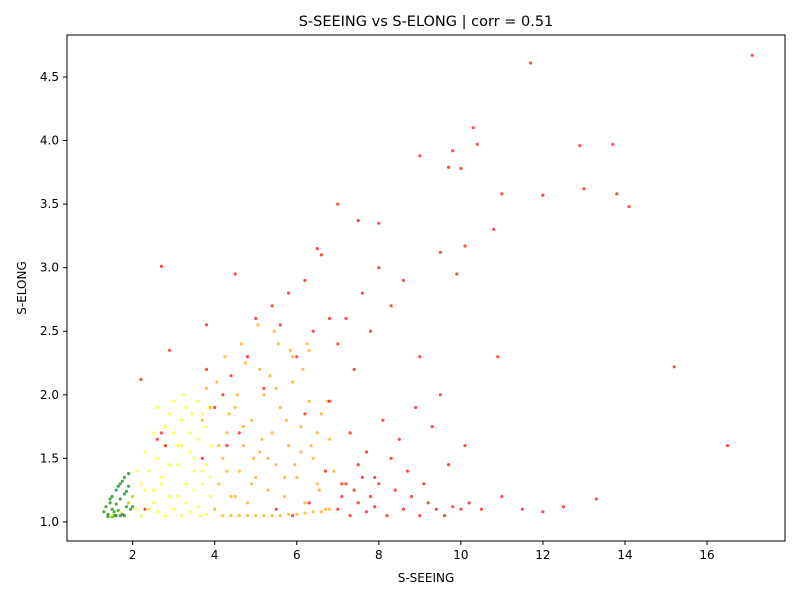  What do you see at coordinates (215, 555) in the screenshot?
I see `x-tick-label: 4` at bounding box center [215, 555].